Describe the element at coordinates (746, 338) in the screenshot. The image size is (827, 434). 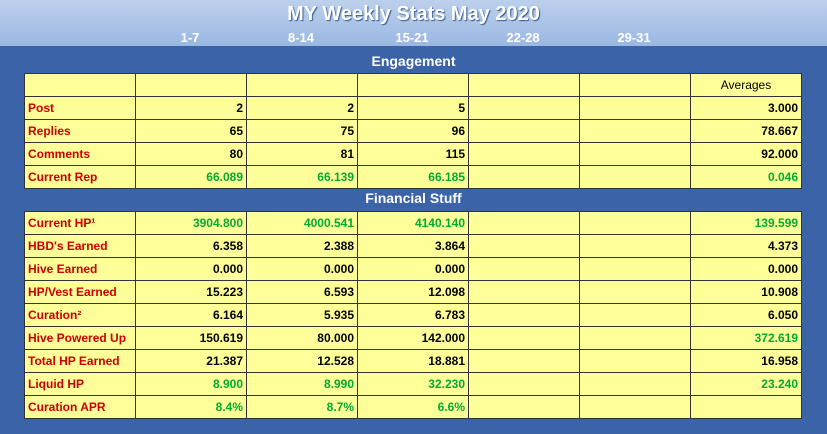
I see `average-cell: 372.619` at that location.